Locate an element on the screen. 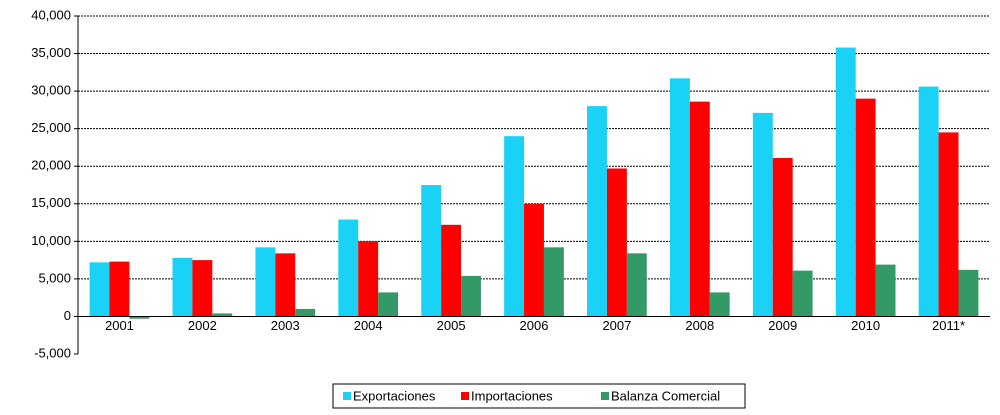 This screenshot has height=415, width=1000. x-tick-label: 2002 is located at coordinates (202, 325).